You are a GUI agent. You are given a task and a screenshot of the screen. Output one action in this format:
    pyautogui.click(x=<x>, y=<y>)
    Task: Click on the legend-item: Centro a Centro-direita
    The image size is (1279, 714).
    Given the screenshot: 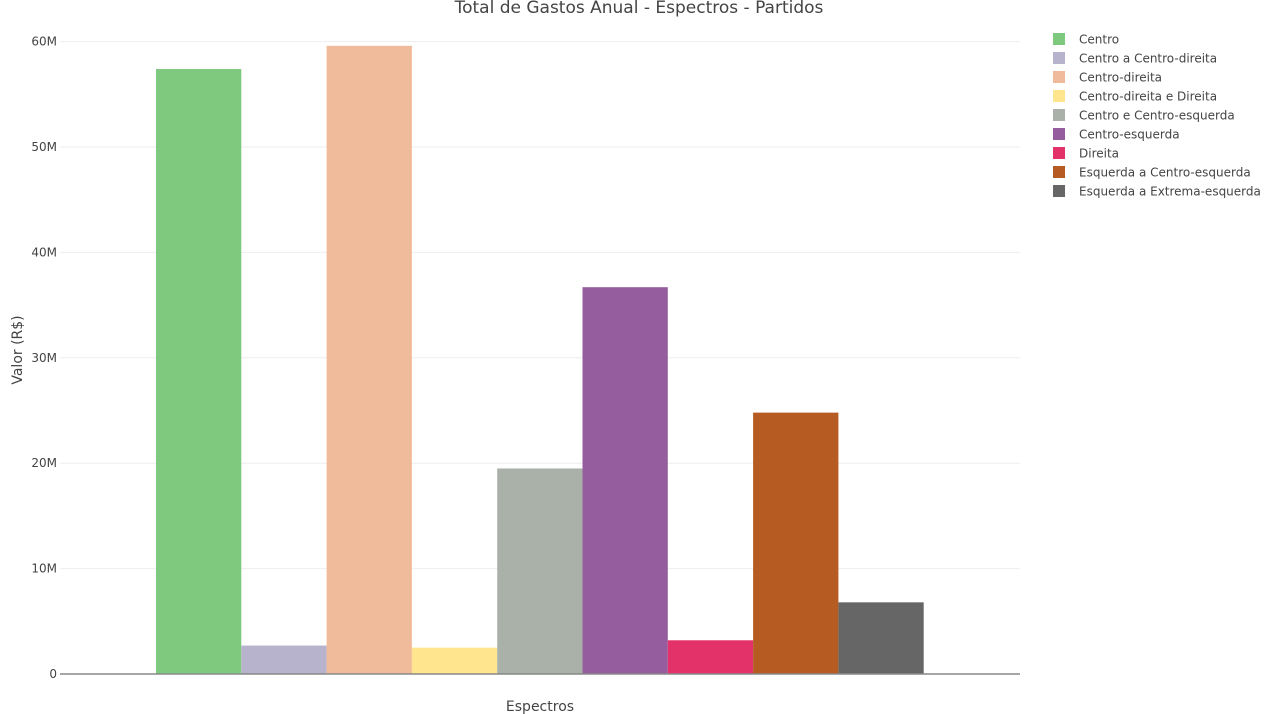 What is the action you would take?
    pyautogui.click(x=1135, y=59)
    